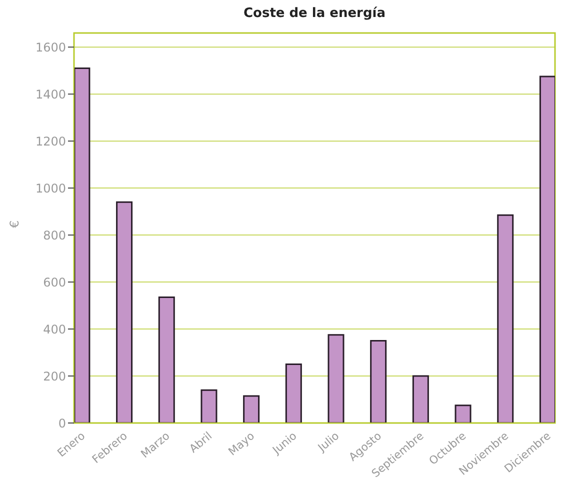 The image size is (581, 490). Describe the element at coordinates (54, 235) in the screenshot. I see `y-tick-label: 800` at that location.